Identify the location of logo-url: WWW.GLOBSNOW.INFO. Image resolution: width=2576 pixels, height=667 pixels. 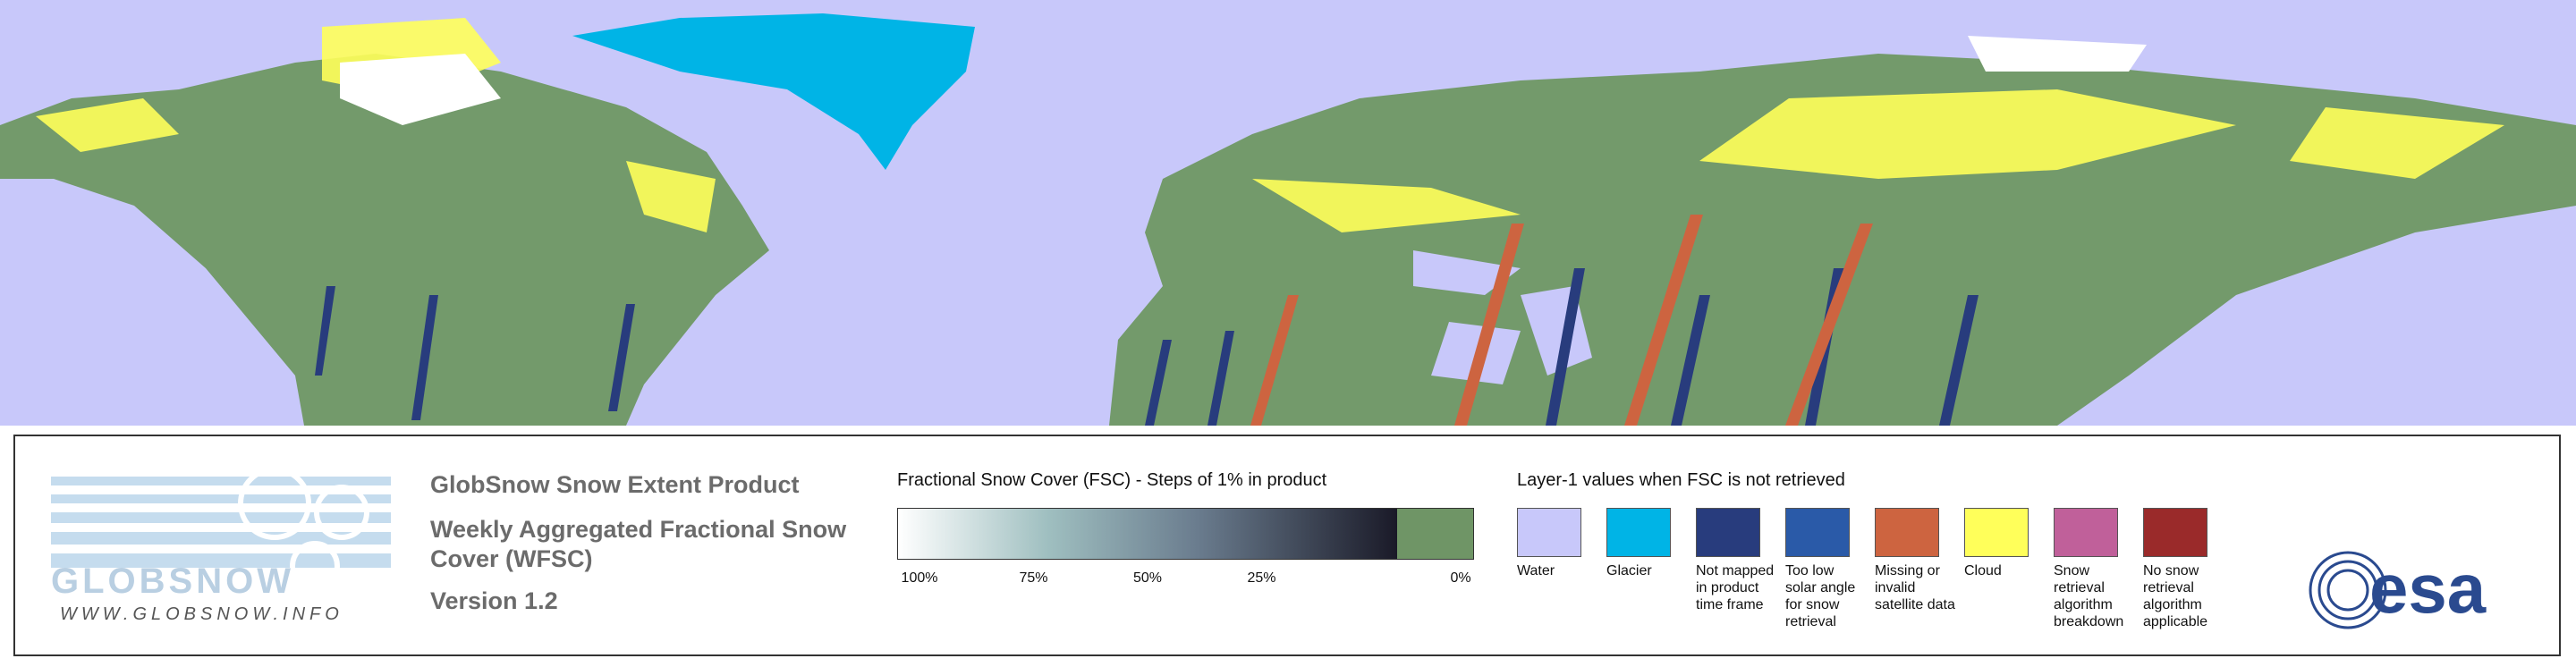
(201, 614).